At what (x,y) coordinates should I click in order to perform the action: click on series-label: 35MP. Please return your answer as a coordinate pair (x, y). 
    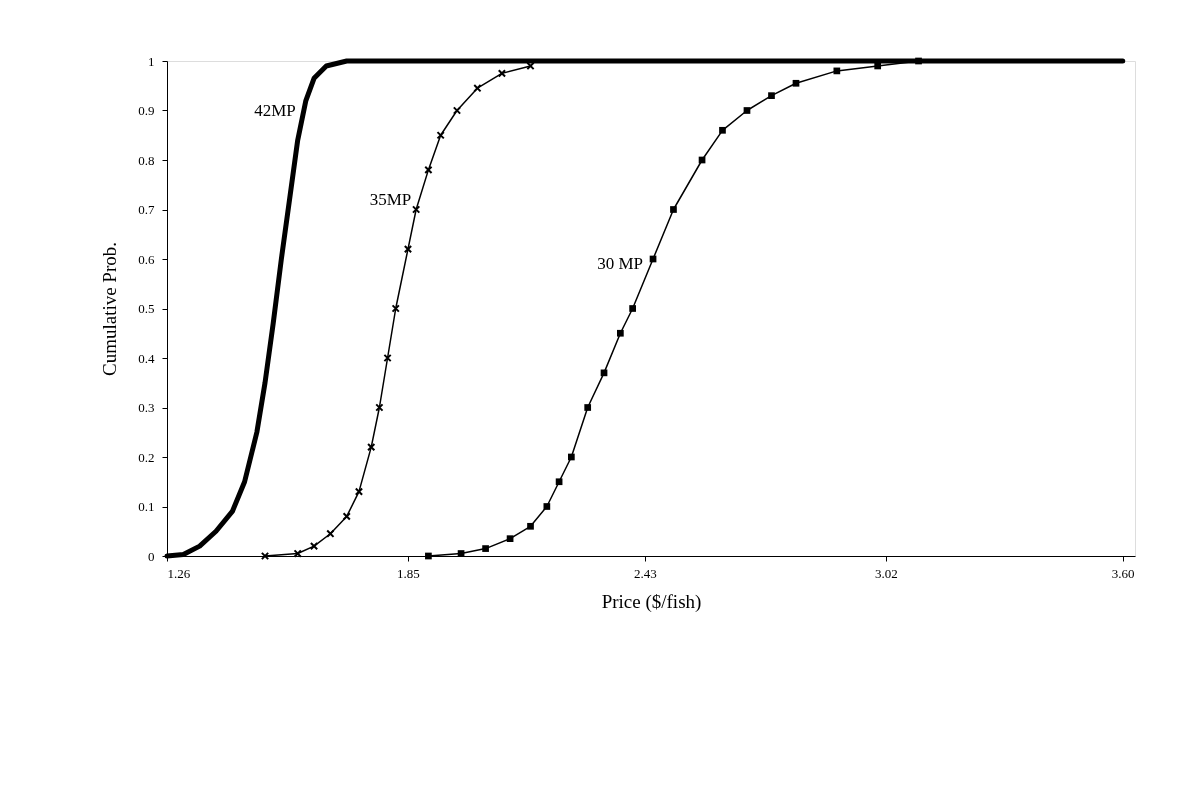
    Looking at the image, I should click on (390, 199).